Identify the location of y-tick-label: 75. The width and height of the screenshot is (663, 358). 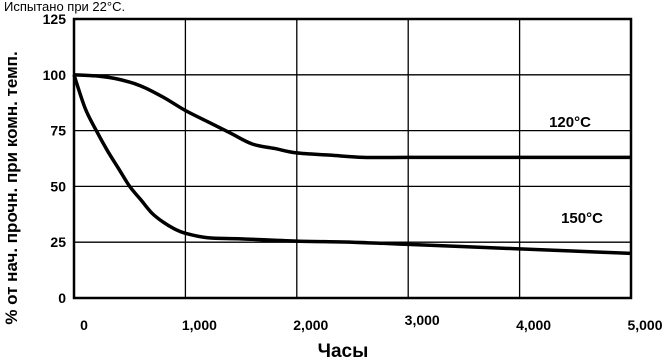
(58, 131).